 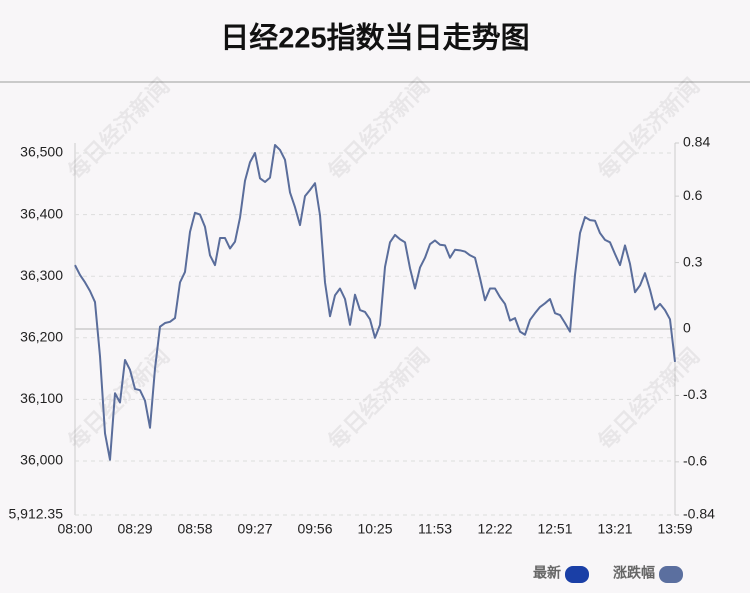 I want to click on x-tick-label: 12:22, so click(x=494, y=529).